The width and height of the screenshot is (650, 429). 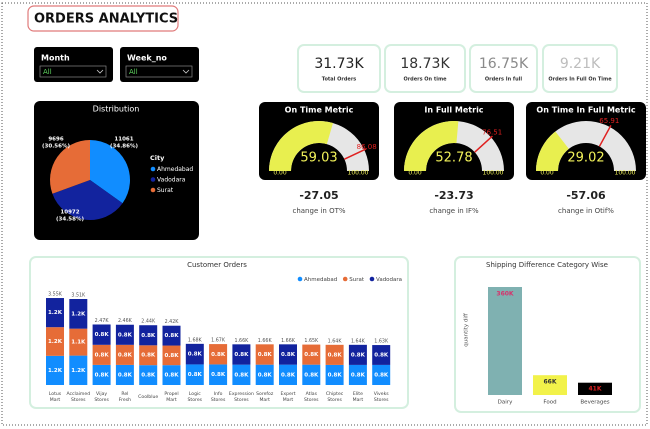 What do you see at coordinates (116, 109) in the screenshot?
I see `chart-title: Distribution` at bounding box center [116, 109].